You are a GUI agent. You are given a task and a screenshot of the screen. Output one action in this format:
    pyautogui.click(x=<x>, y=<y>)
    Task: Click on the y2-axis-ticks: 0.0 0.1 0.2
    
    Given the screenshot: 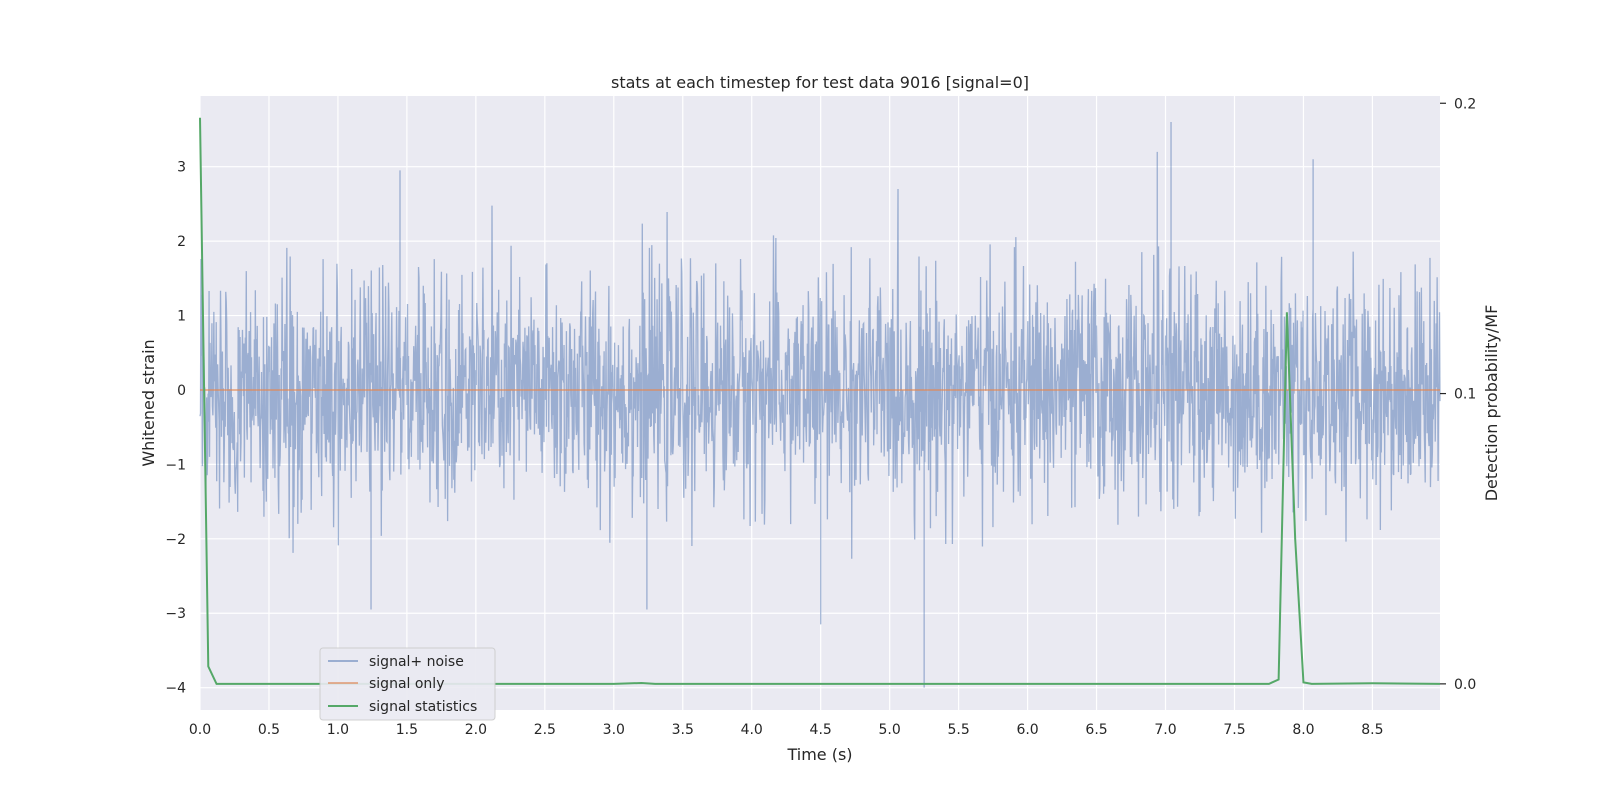 What is the action you would take?
    pyautogui.click(x=1458, y=394)
    